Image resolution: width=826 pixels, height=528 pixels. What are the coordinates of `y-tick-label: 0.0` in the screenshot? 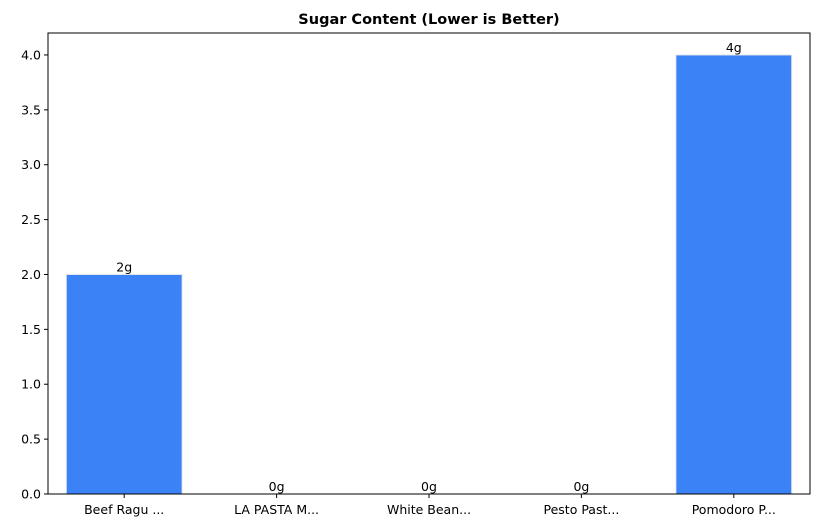 It's located at (31, 494).